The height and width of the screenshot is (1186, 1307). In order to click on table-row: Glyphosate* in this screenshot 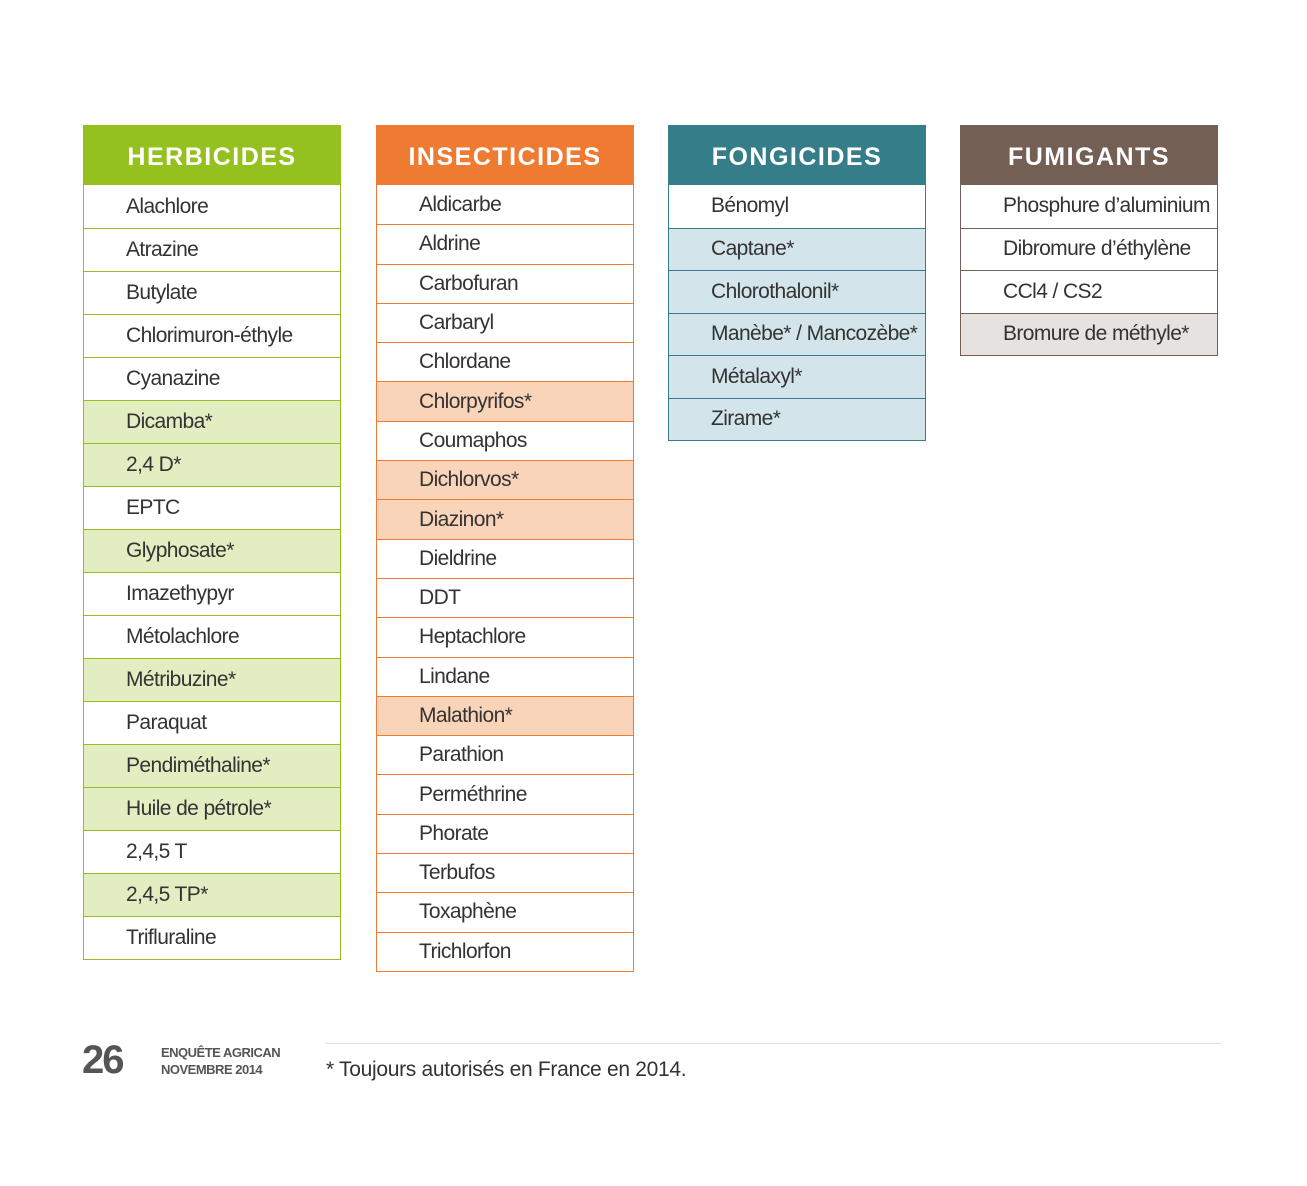, I will do `click(212, 550)`.